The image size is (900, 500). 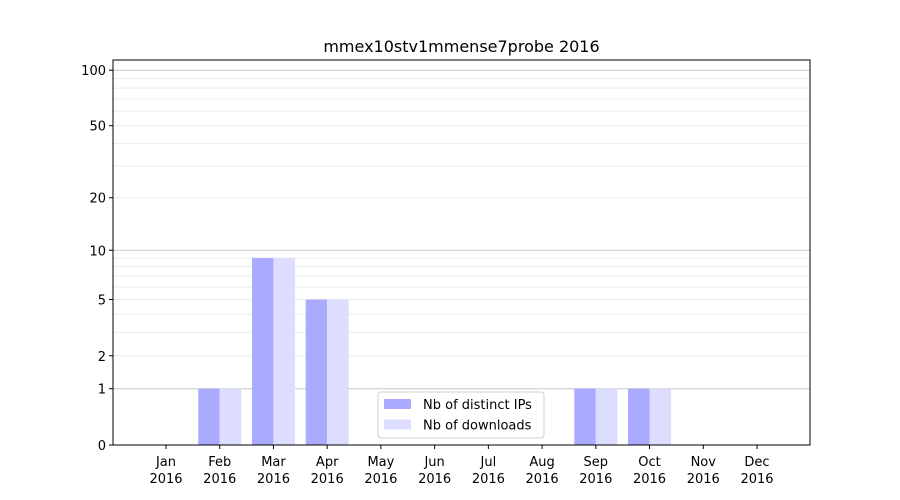 What do you see at coordinates (488, 471) in the screenshot?
I see `x-tick-label: Jul 2016` at bounding box center [488, 471].